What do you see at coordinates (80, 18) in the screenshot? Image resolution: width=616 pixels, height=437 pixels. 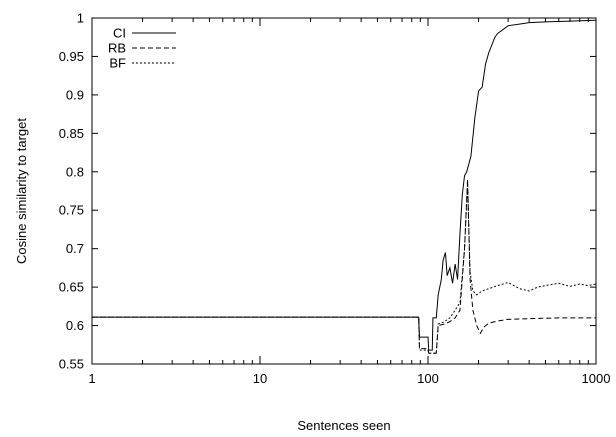 I see `y-tick-label: 1` at bounding box center [80, 18].